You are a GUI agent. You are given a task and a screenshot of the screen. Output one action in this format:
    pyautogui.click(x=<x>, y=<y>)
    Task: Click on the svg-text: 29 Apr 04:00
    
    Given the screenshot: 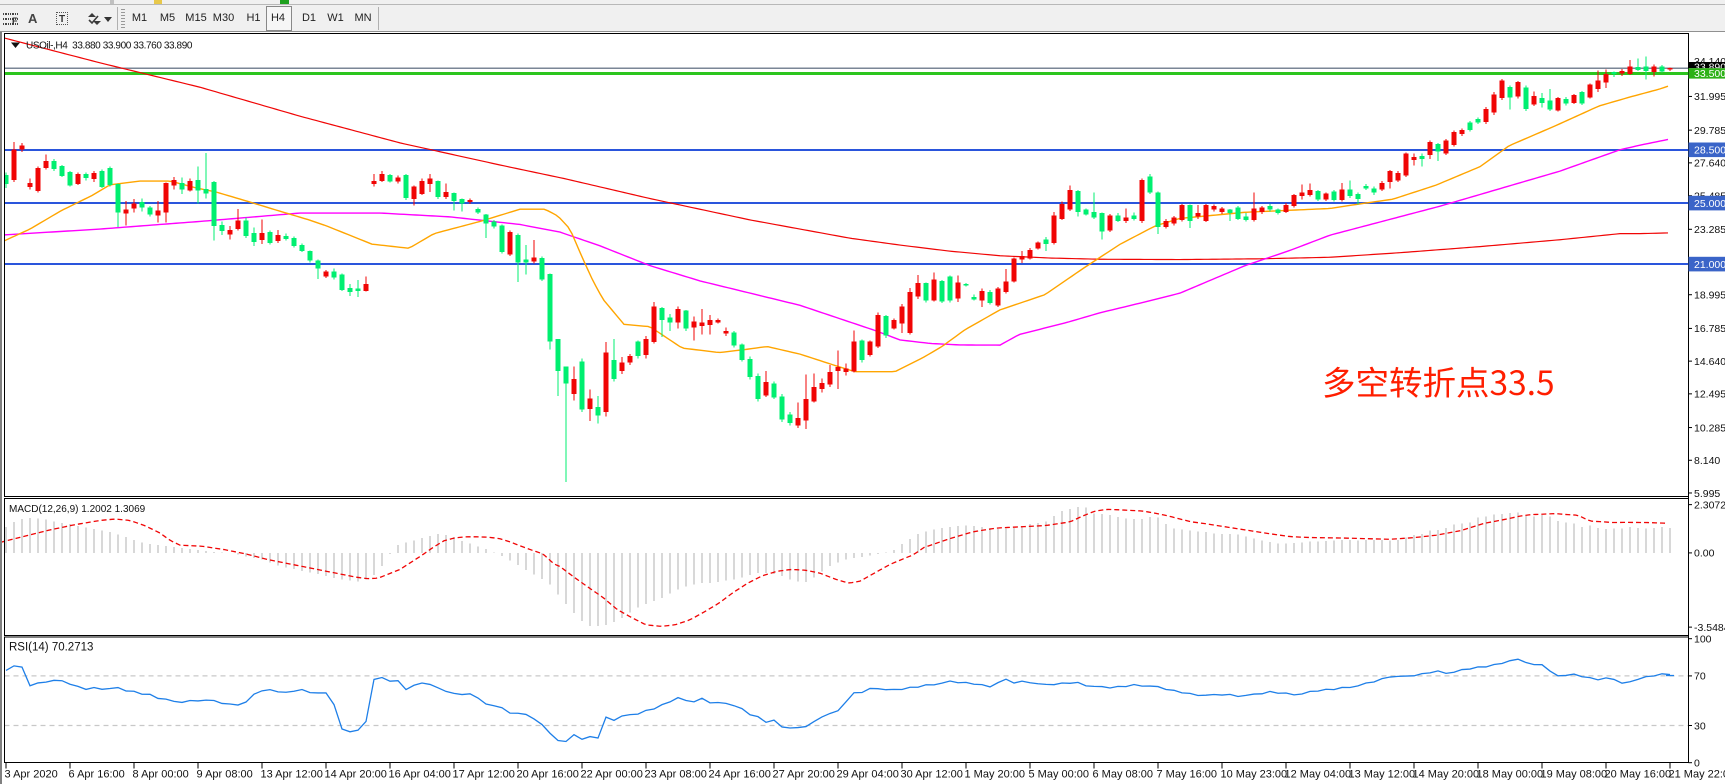 What is the action you would take?
    pyautogui.click(x=868, y=775)
    